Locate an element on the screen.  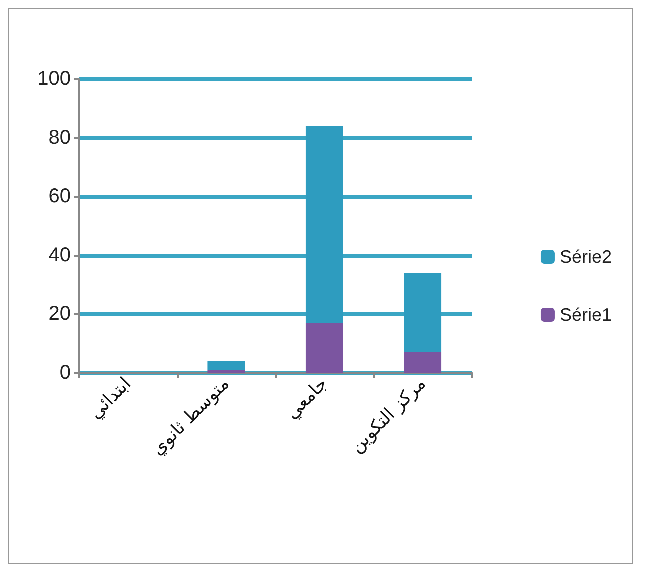
legend-label: Série1 is located at coordinates (586, 315).